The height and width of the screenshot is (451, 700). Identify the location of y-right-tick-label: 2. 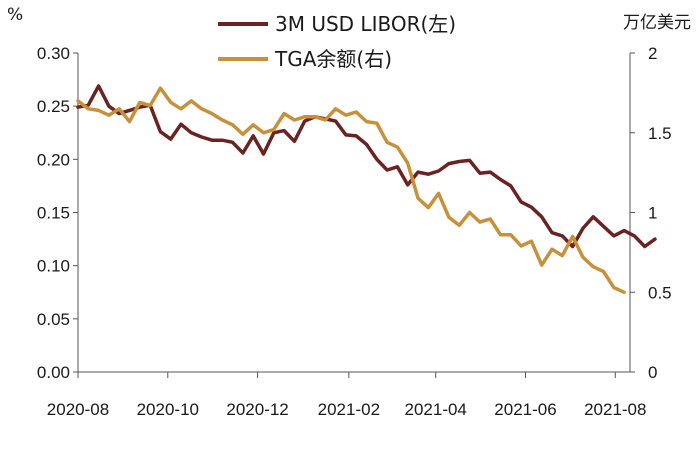
(652, 53).